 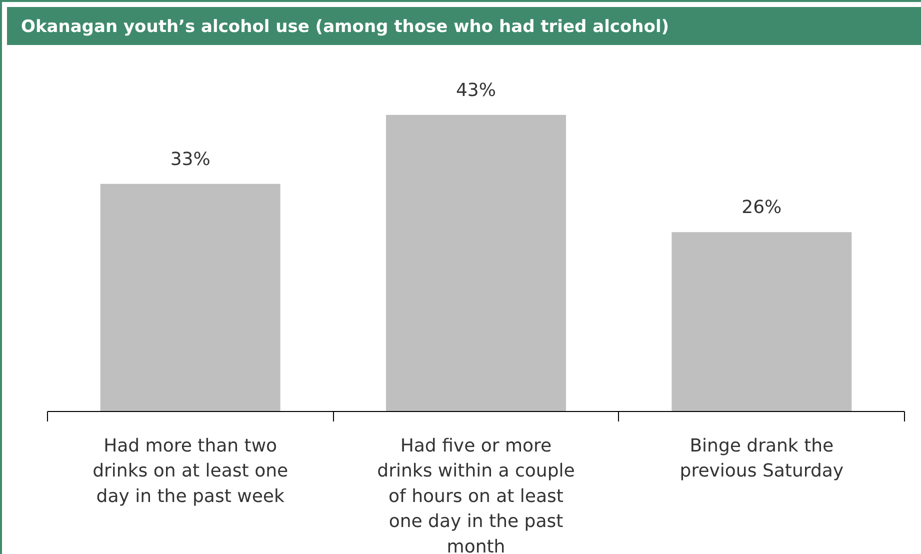 I want to click on x-tick-label: Had more than two drinks on at least one day in the past week, so click(x=190, y=471).